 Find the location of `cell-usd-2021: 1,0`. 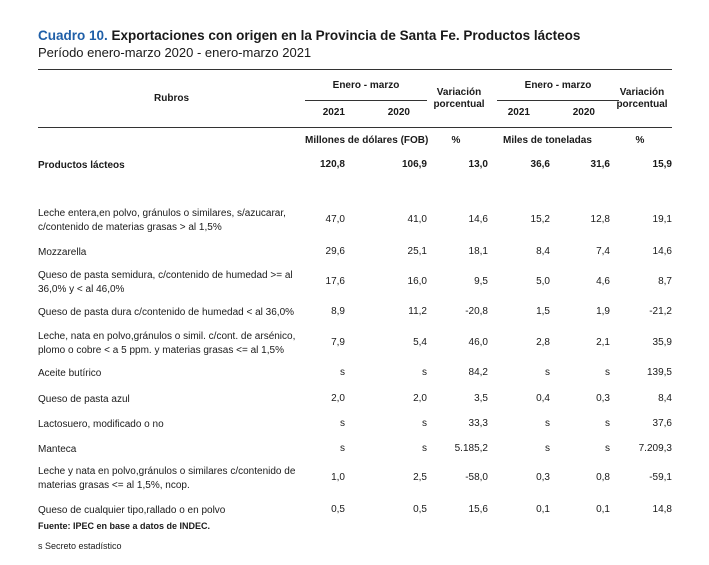

cell-usd-2021: 1,0 is located at coordinates (338, 477).